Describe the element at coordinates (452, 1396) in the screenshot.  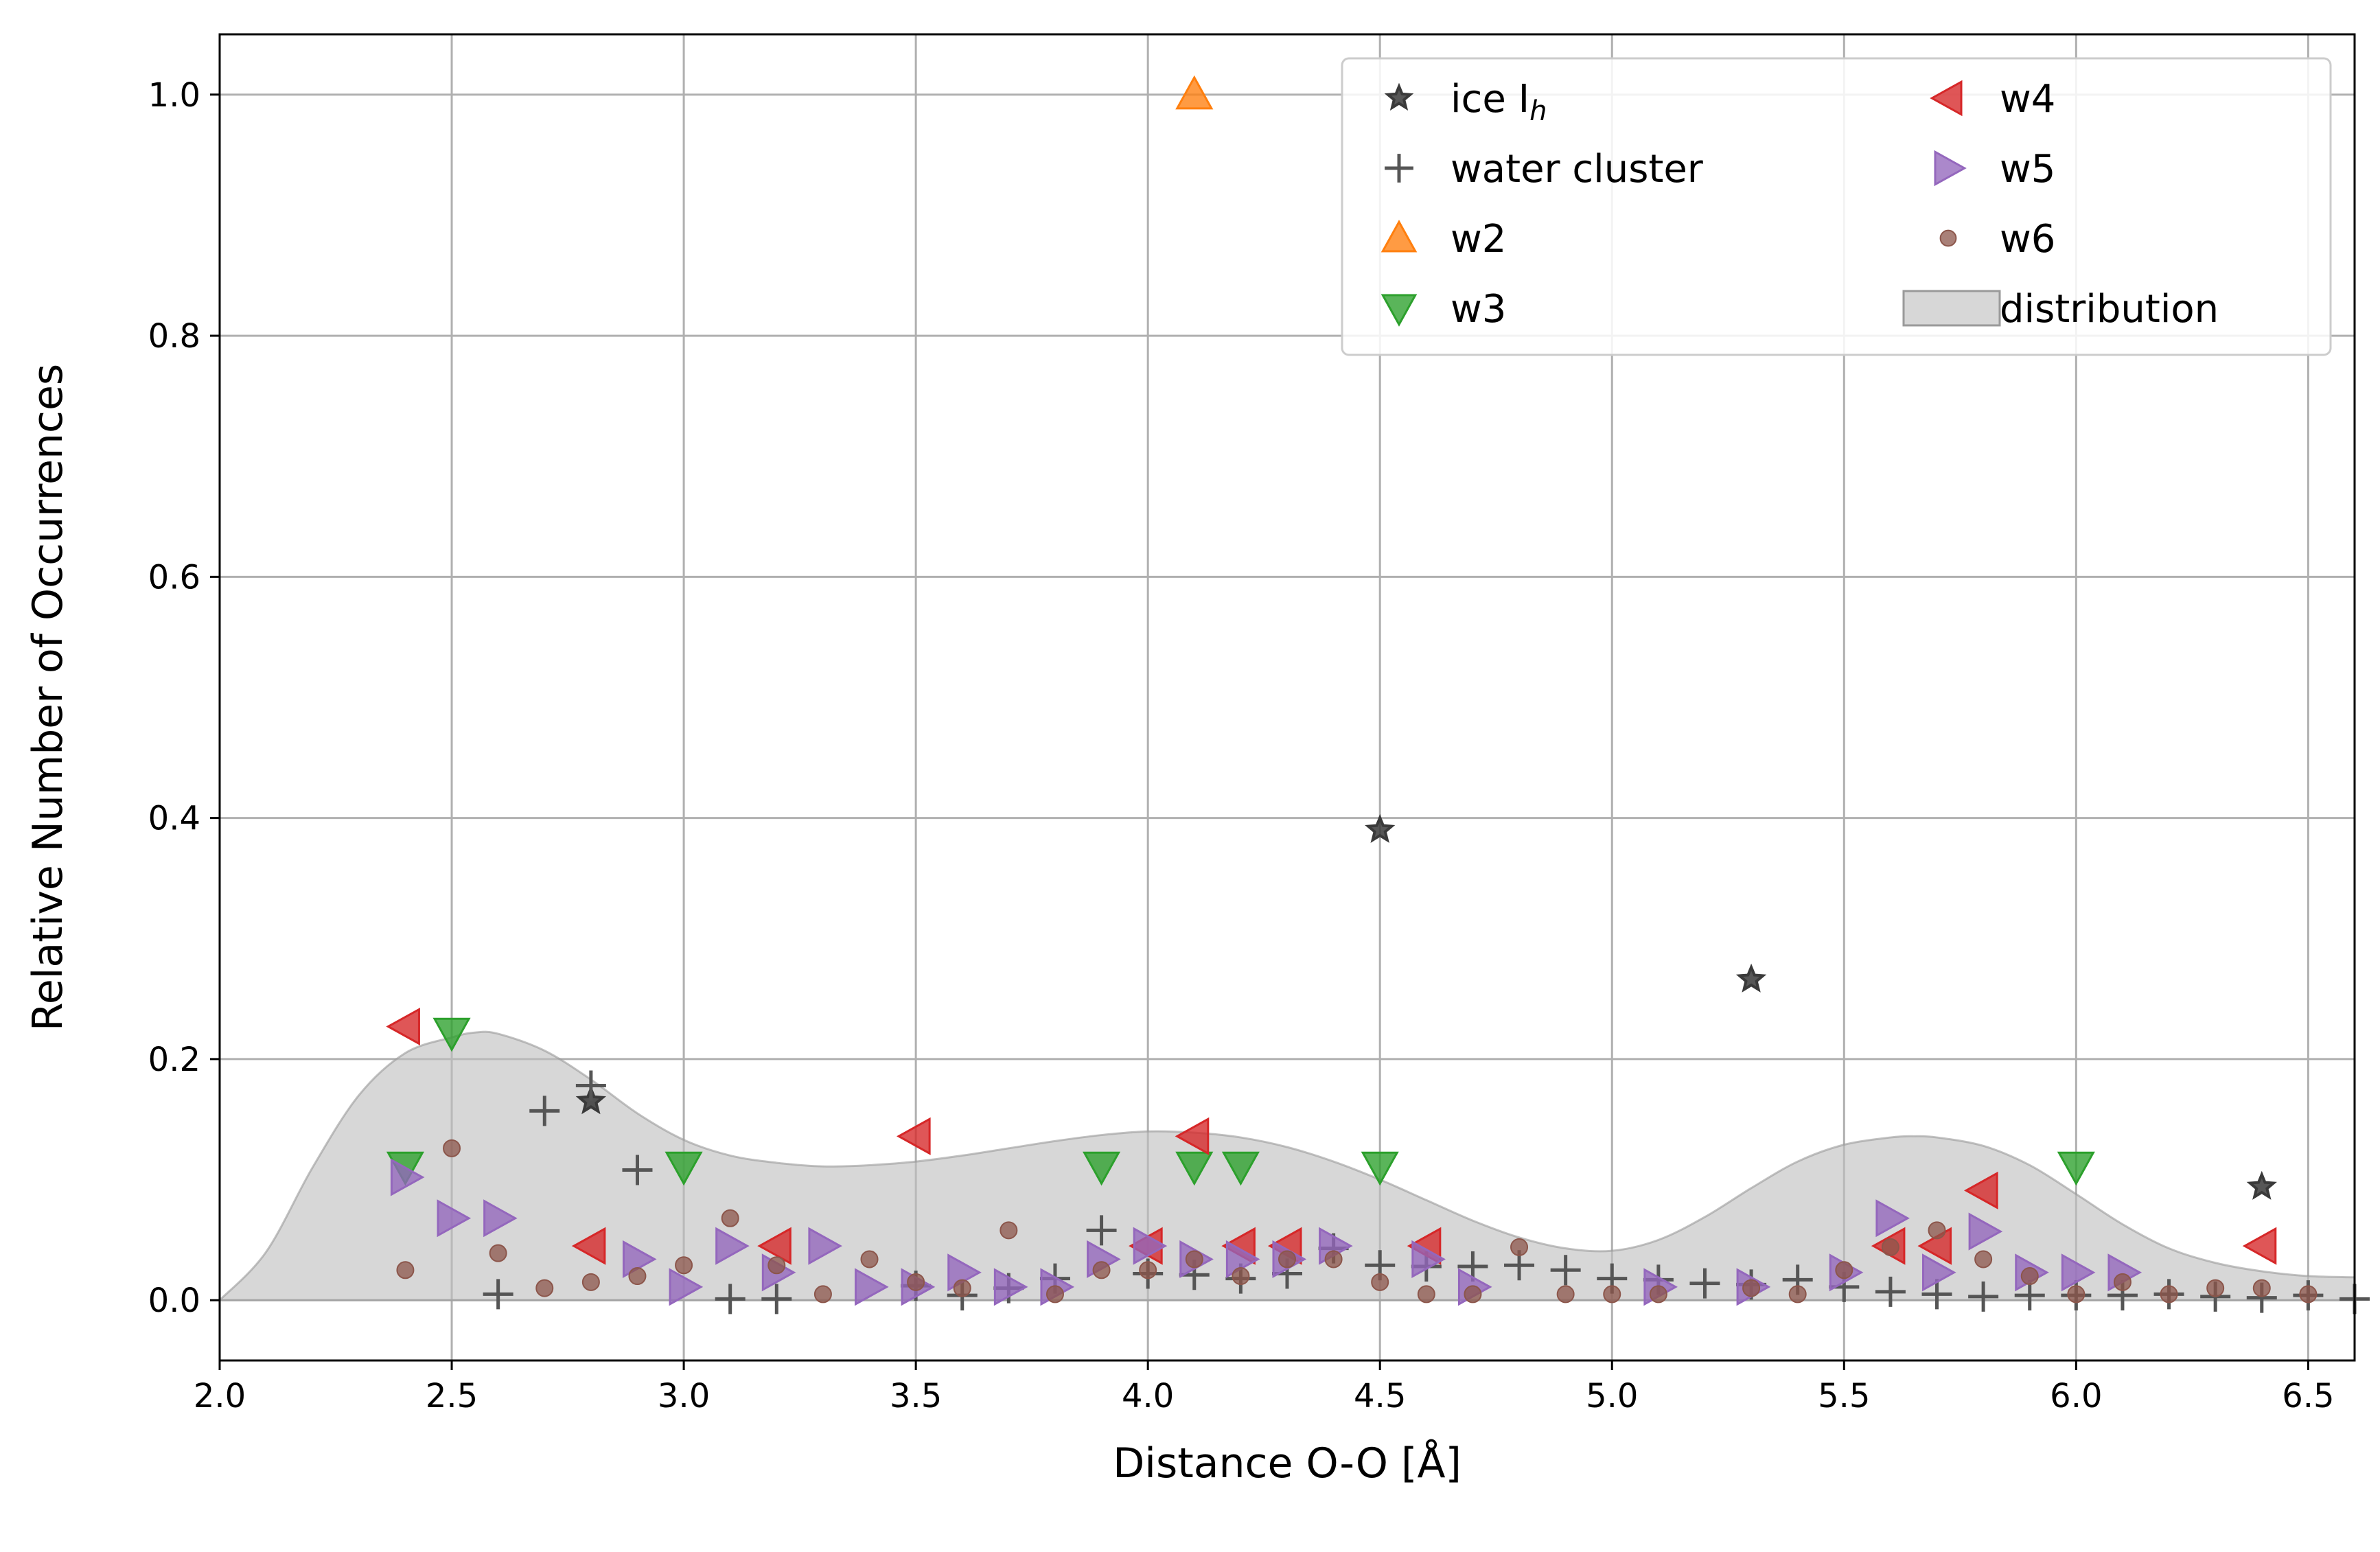
I see `x-tick-label: 2.5` at that location.